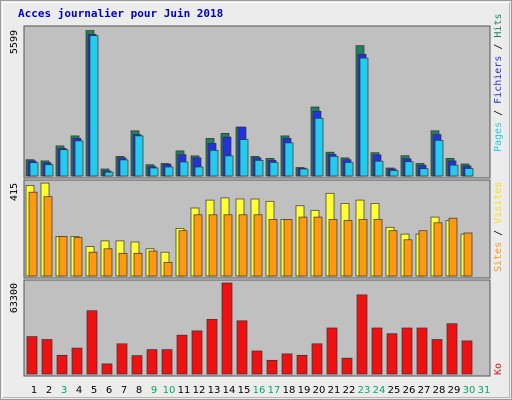 The width and height of the screenshot is (512, 400). What do you see at coordinates (79, 390) in the screenshot?
I see `day-label-4: 4` at bounding box center [79, 390].